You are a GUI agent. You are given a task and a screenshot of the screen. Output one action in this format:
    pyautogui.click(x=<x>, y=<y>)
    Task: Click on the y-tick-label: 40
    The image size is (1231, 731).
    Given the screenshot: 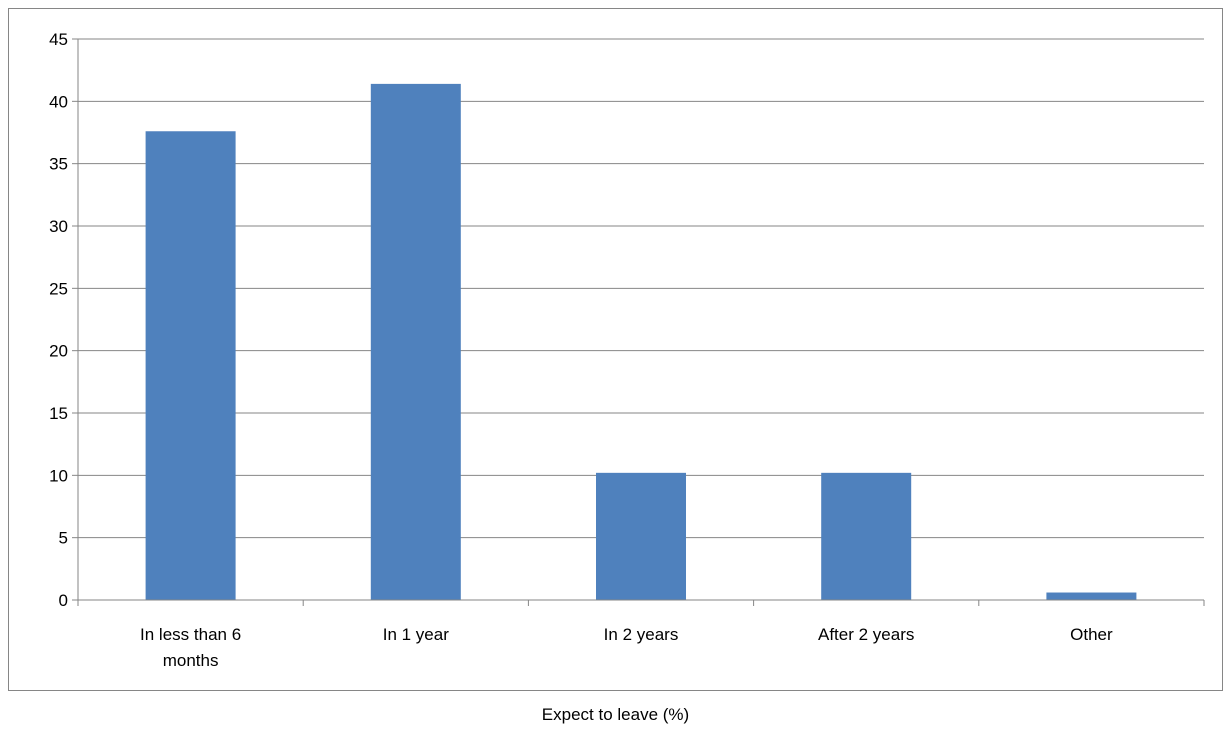 What is the action you would take?
    pyautogui.click(x=58, y=101)
    